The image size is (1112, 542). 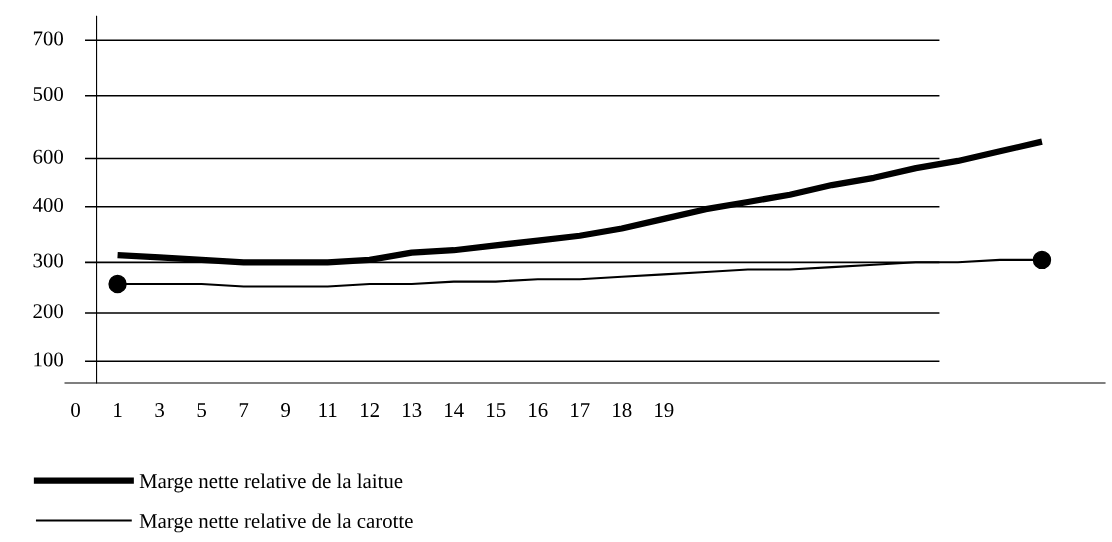 What do you see at coordinates (328, 410) in the screenshot?
I see `x-tick-label: 11` at bounding box center [328, 410].